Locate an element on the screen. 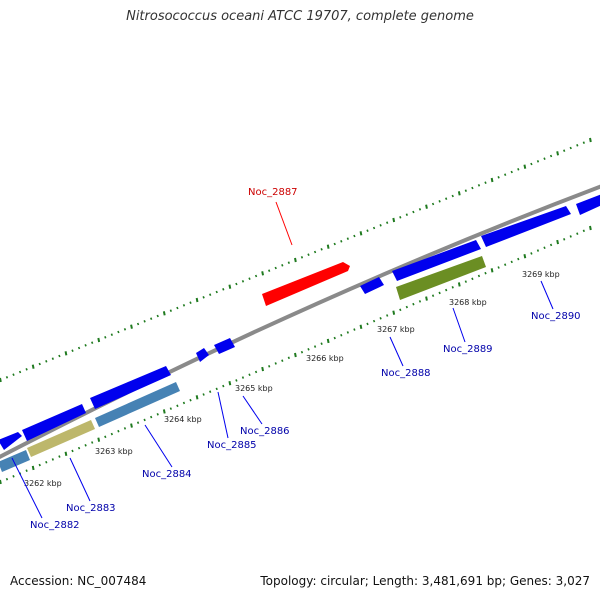  kbp-label: 3262 kbp is located at coordinates (43, 483).